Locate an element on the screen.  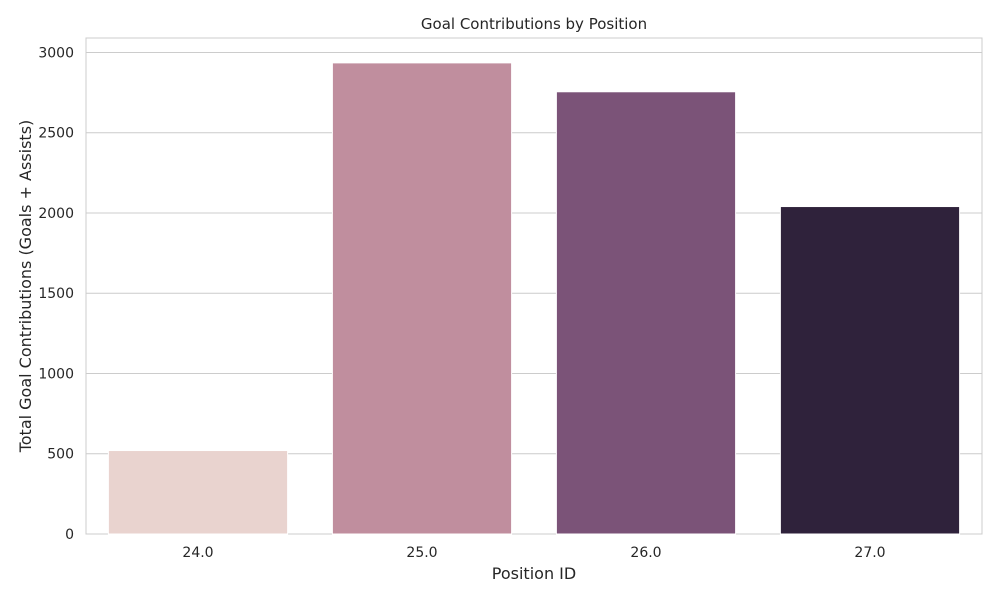
y-tick-labels: 0 500 1000 1500 2000 2500 3000 is located at coordinates (56, 294).